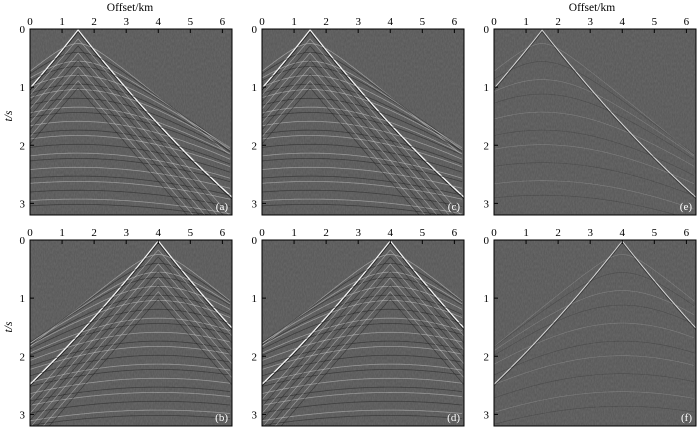 This screenshot has height=428, width=700. Describe the element at coordinates (454, 207) in the screenshot. I see `panel-label: (c)` at that location.